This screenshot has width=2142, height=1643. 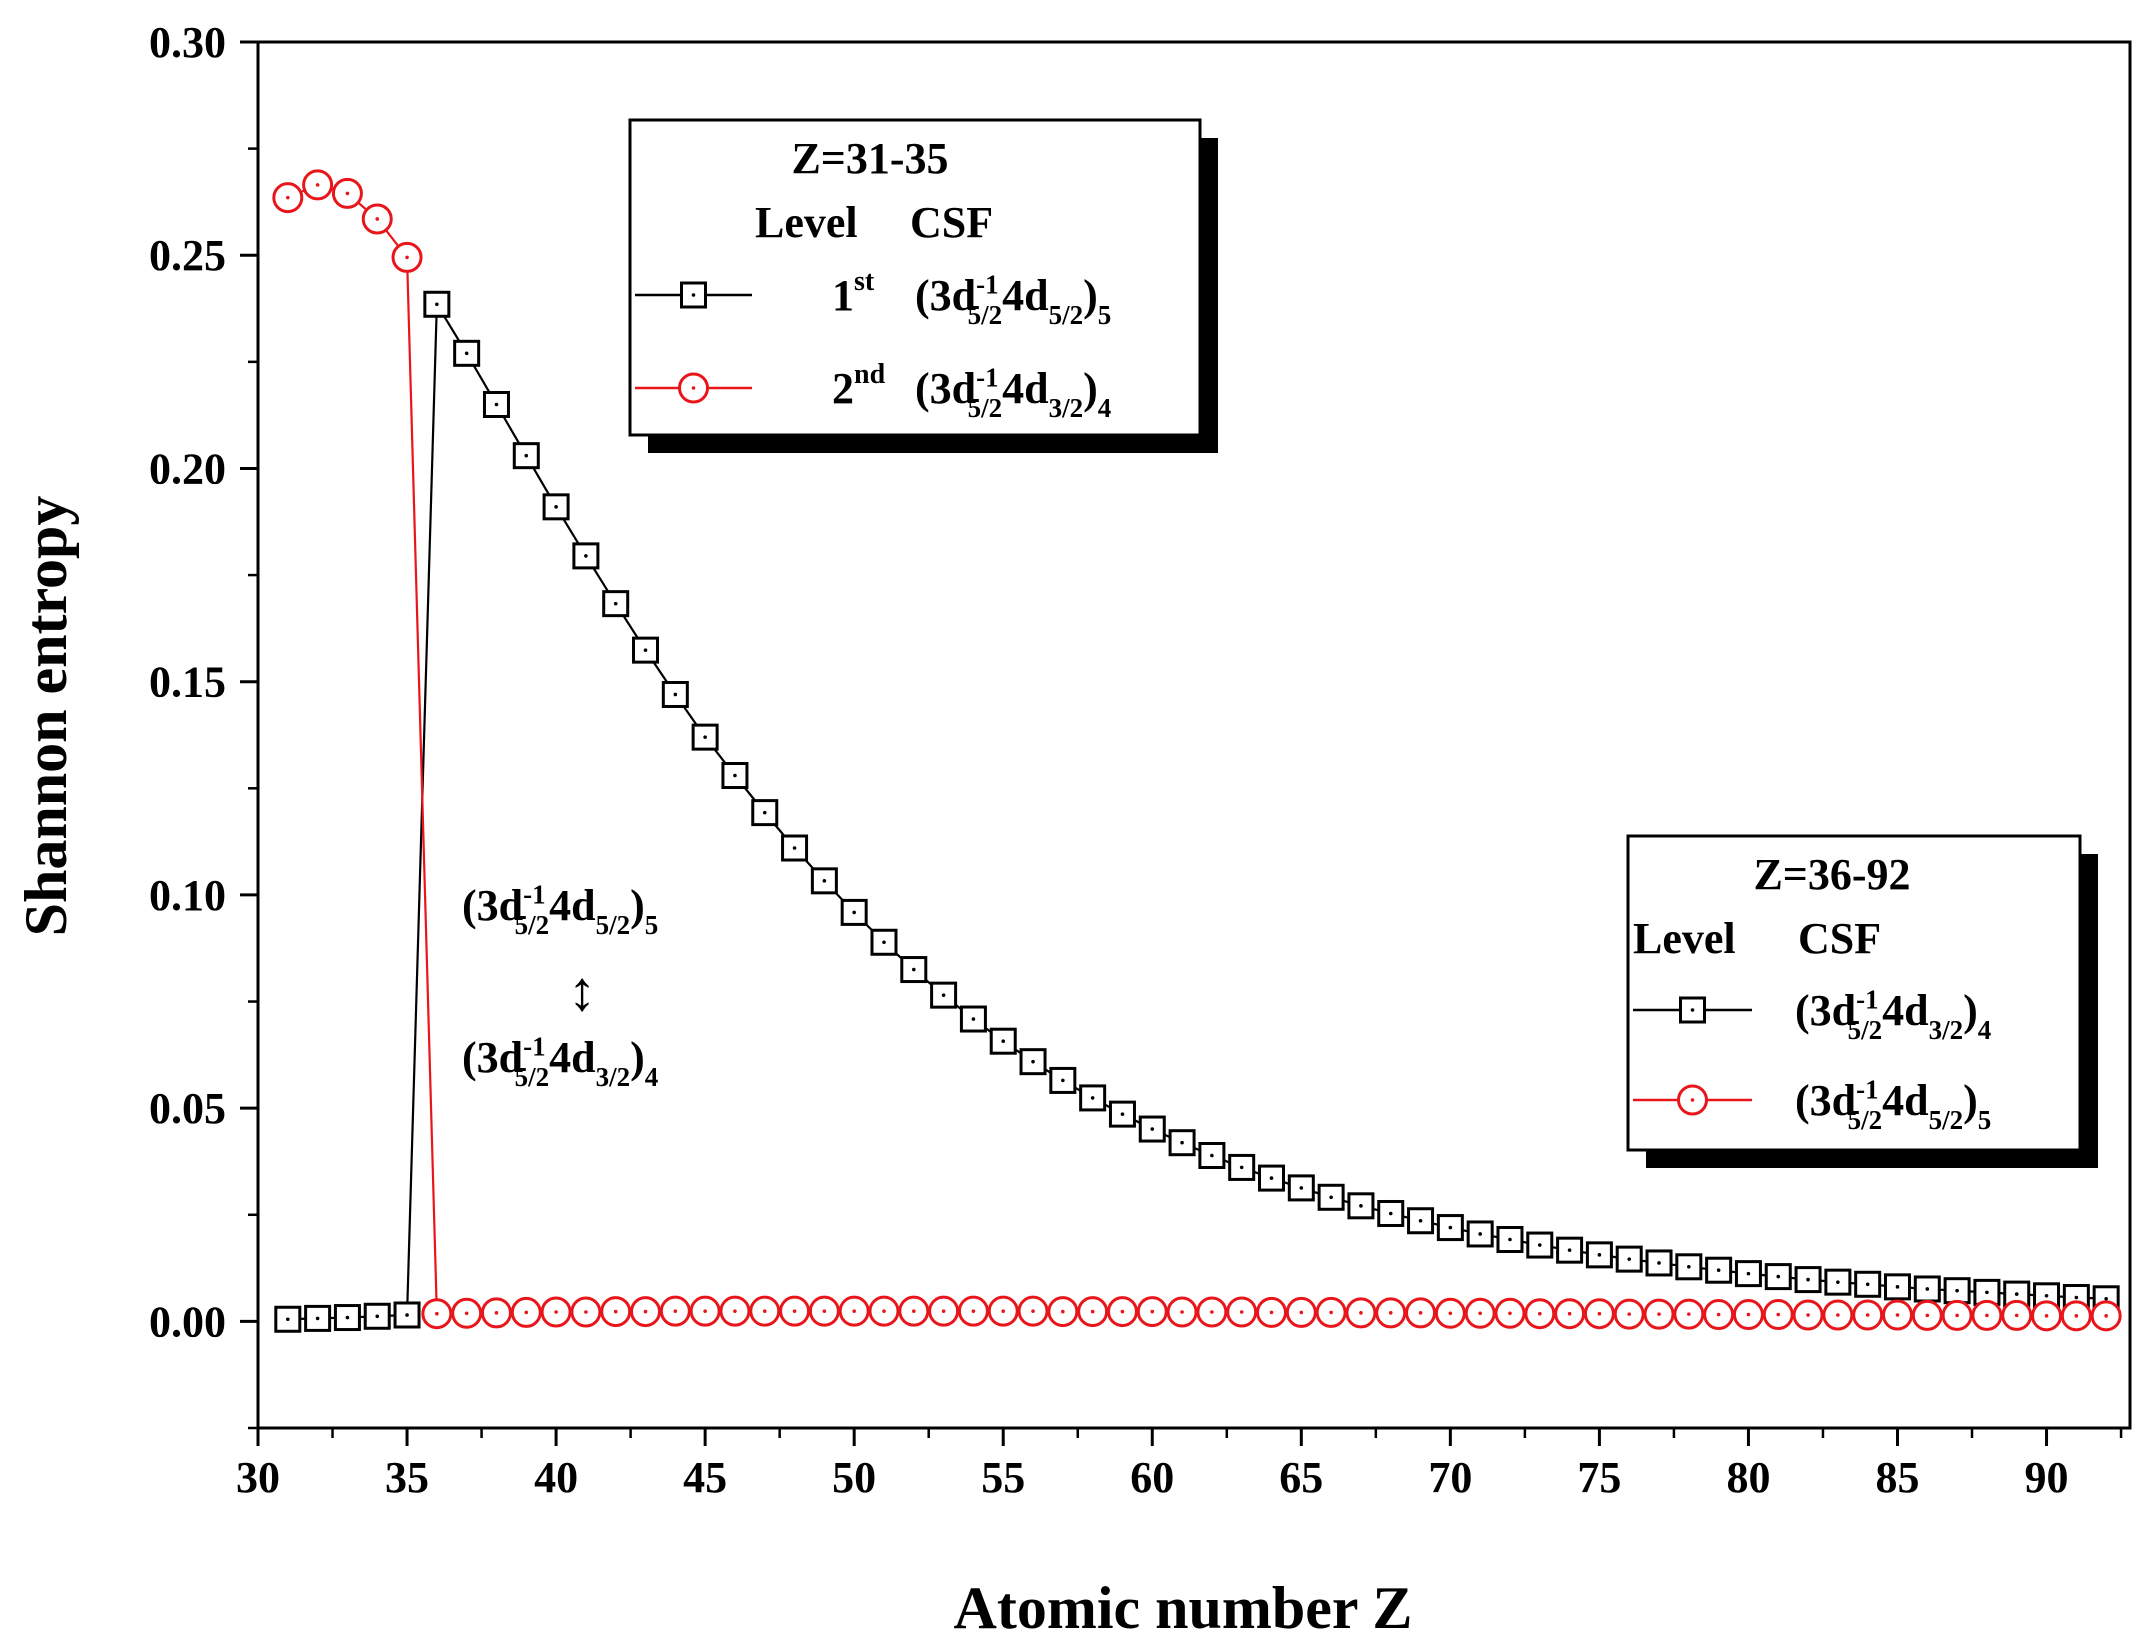 What do you see at coordinates (1970, 1010) in the screenshot?
I see `legend-csf-close: )` at bounding box center [1970, 1010].